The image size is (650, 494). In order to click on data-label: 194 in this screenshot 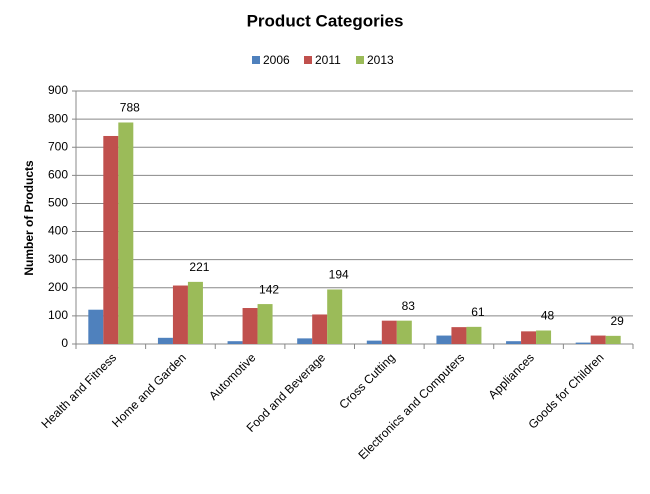, I will do `click(339, 275)`.